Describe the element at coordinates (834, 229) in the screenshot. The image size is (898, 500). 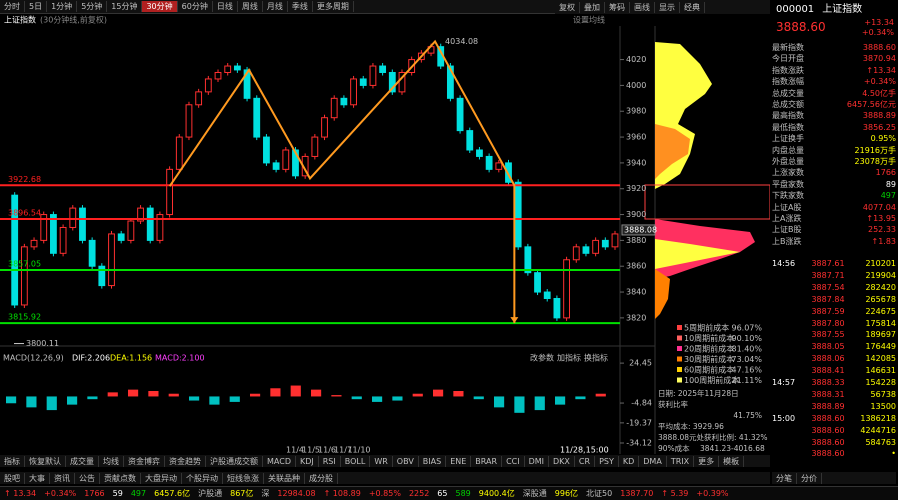
I see `quote-row: 上证B股 252.33` at that location.